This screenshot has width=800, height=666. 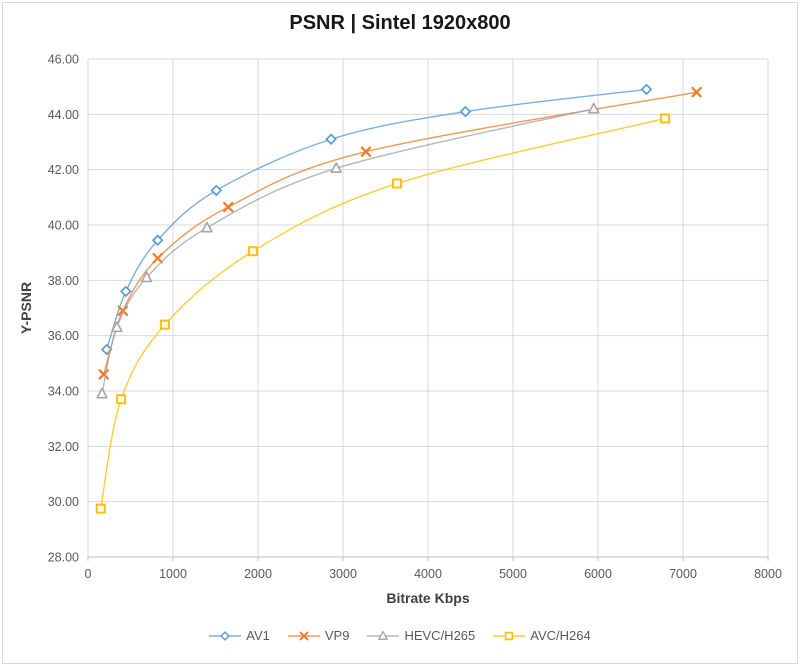 I want to click on y-tick-label: 38.00, so click(x=63, y=281).